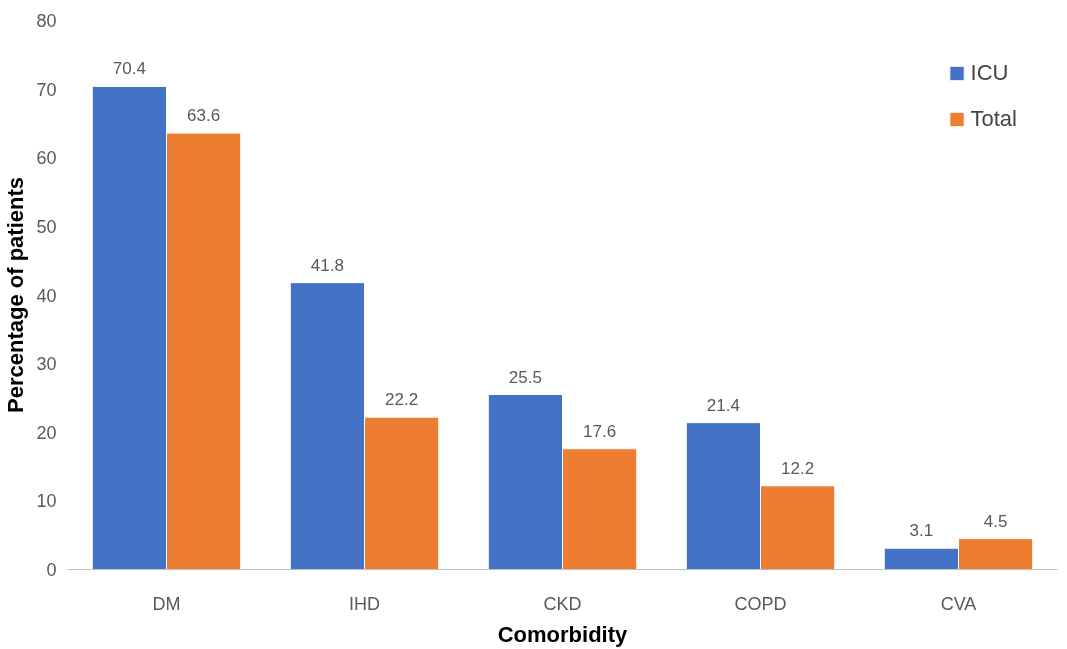  What do you see at coordinates (600, 431) in the screenshot?
I see `data-label: 17.6` at bounding box center [600, 431].